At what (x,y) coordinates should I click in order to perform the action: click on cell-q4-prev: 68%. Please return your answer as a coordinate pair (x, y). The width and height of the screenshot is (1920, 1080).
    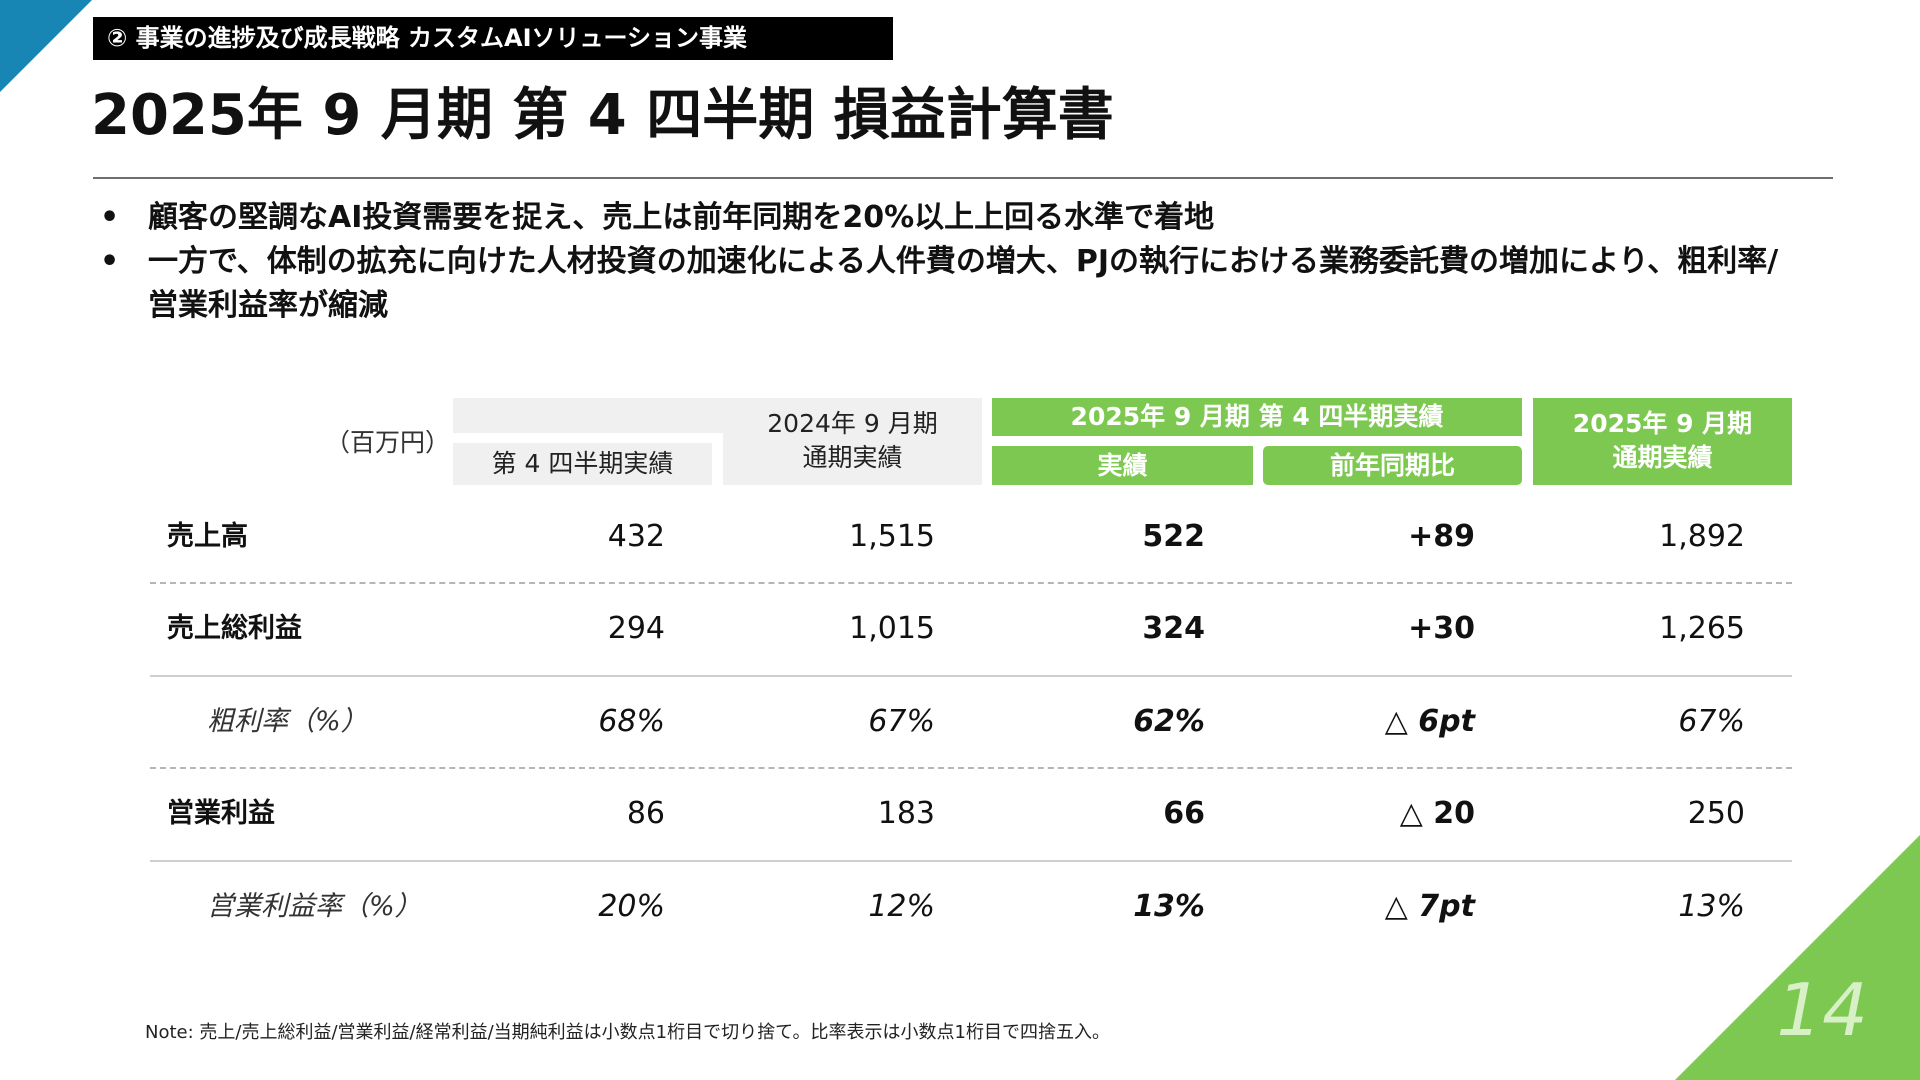
    Looking at the image, I should click on (631, 721).